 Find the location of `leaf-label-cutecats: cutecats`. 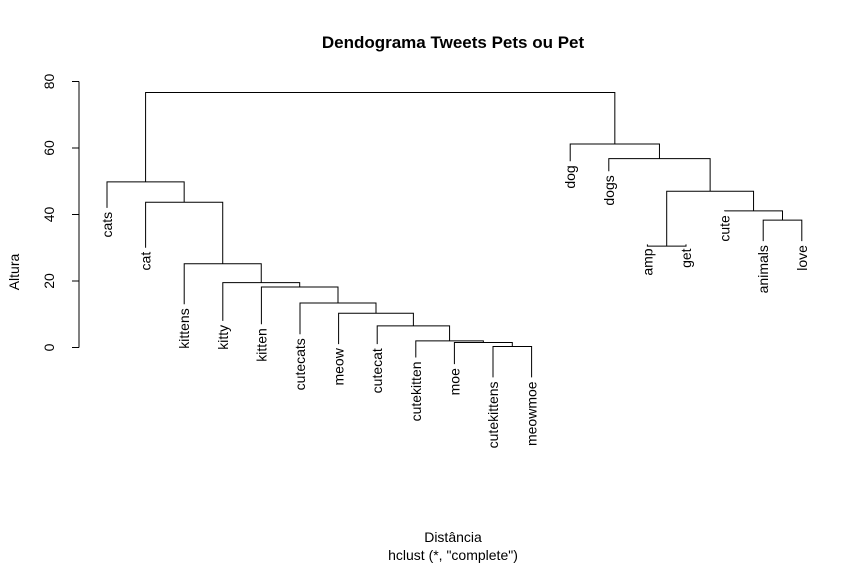

leaf-label-cutecats: cutecats is located at coordinates (300, 364).